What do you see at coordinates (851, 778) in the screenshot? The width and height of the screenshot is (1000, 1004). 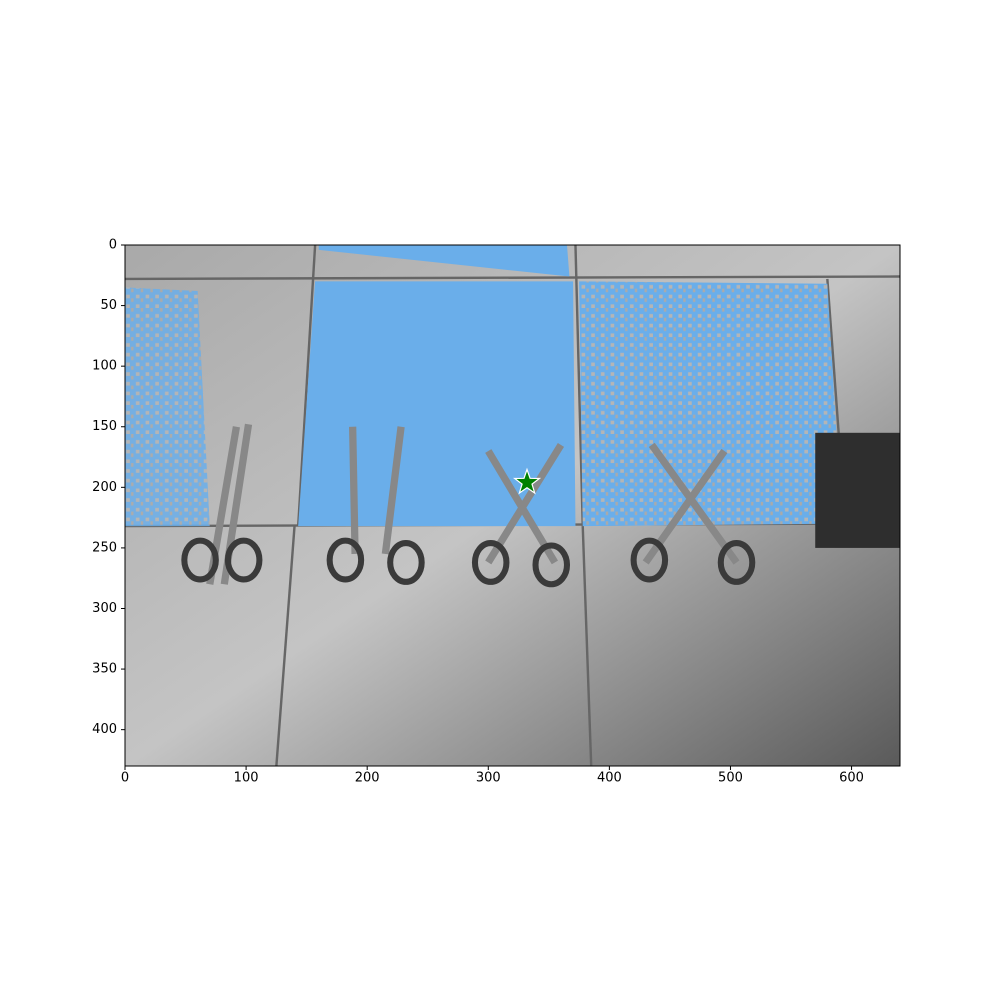 I see `x-tick-label: 600` at bounding box center [851, 778].